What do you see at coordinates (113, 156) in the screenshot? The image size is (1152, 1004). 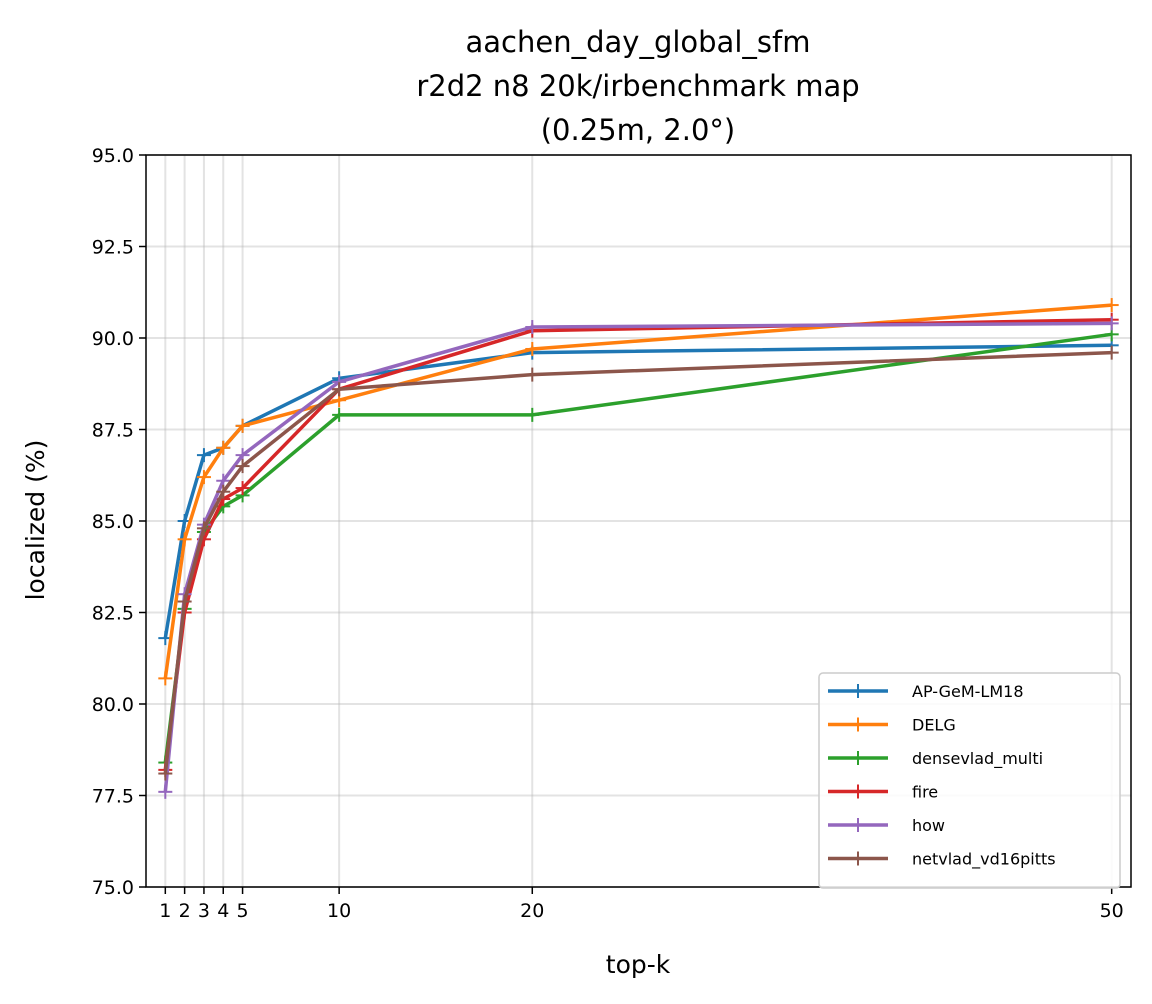 I see `y-tick-label: 95.0` at bounding box center [113, 156].